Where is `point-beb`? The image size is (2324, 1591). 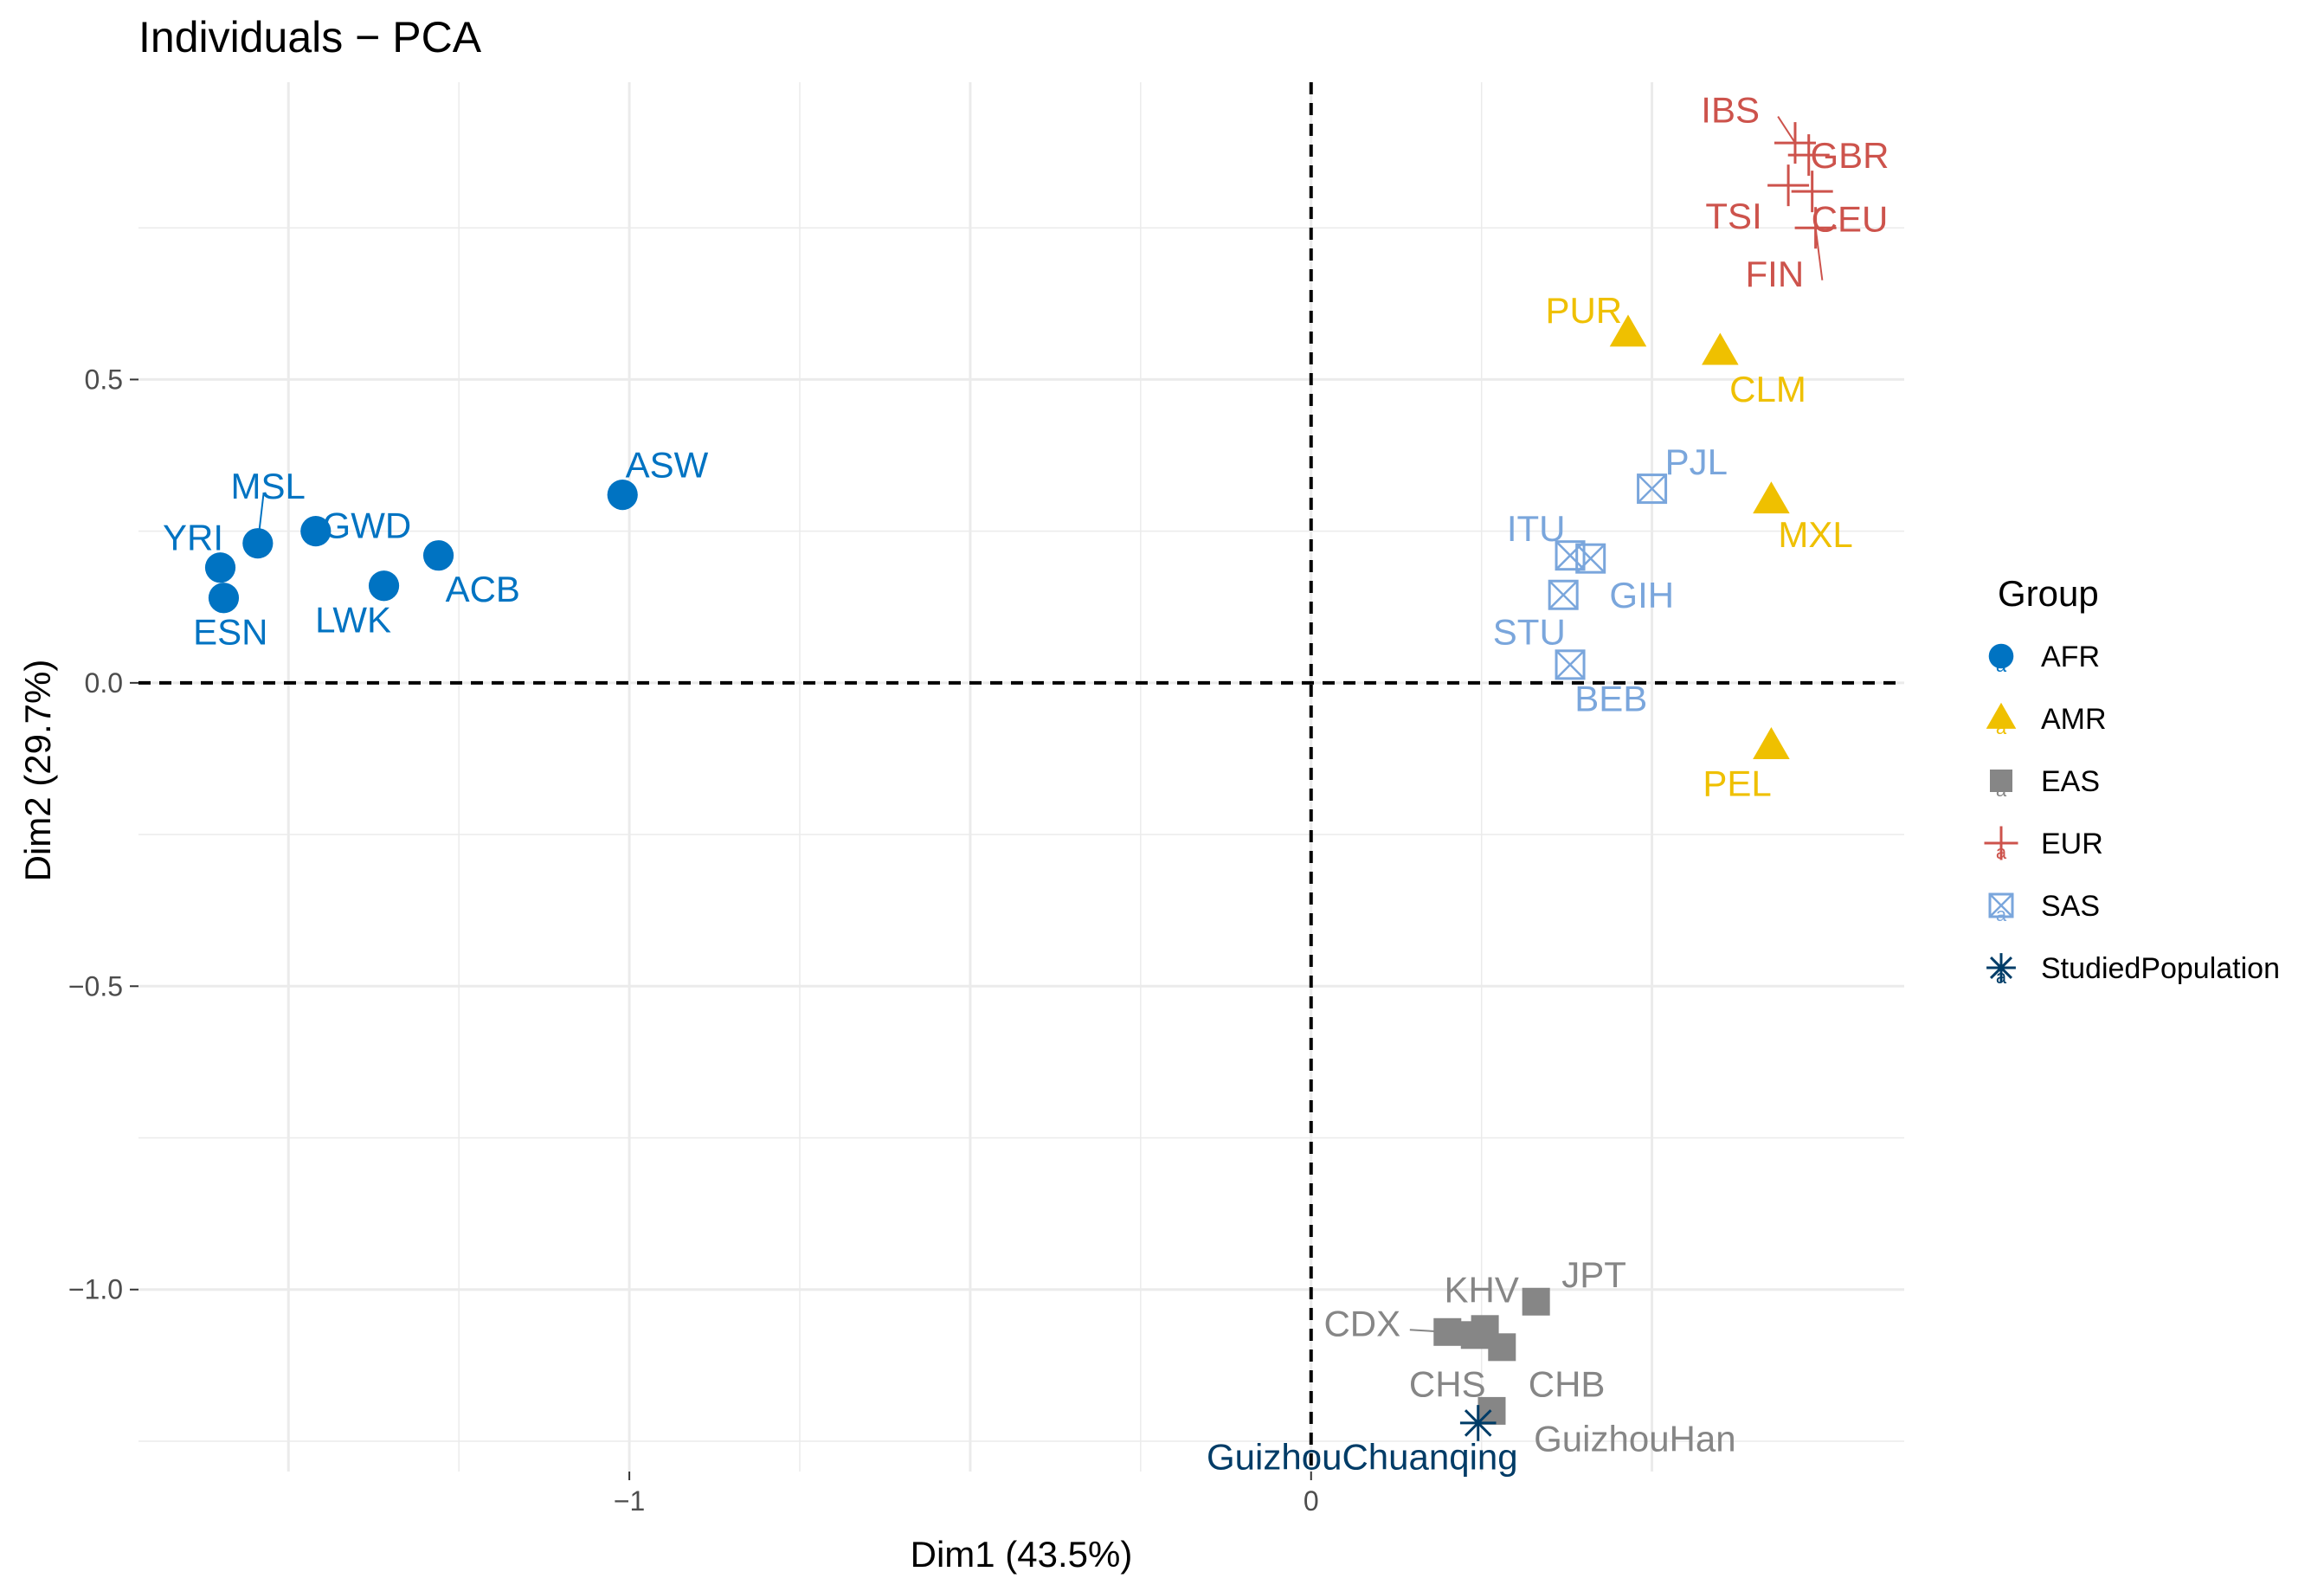
point-beb is located at coordinates (1570, 664).